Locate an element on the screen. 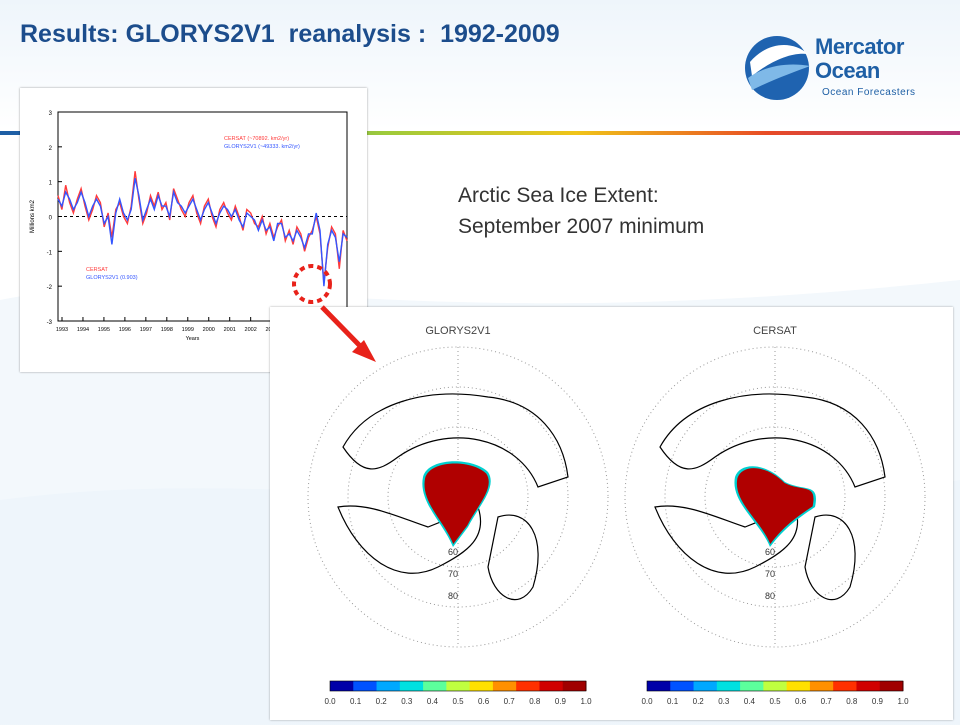 The image size is (960, 725). x-tick-label: 1995 is located at coordinates (104, 330).